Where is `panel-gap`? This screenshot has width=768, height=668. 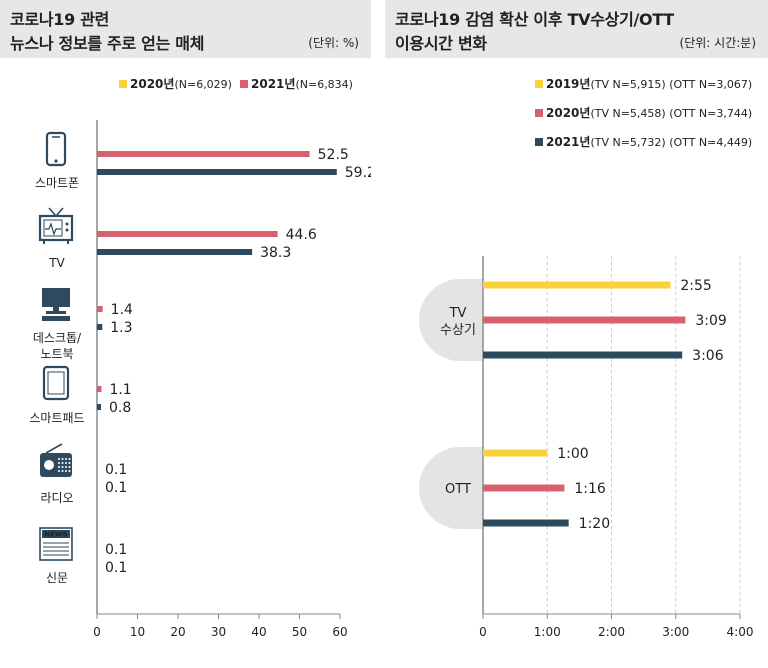 panel-gap is located at coordinates (378, 334).